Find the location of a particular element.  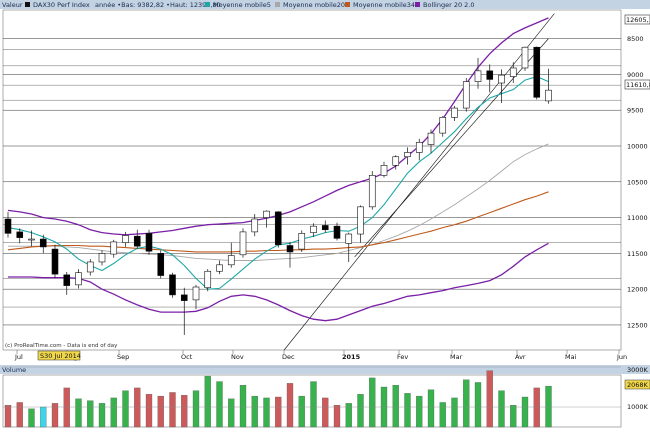

month-label: Jul is located at coordinates (18, 357).